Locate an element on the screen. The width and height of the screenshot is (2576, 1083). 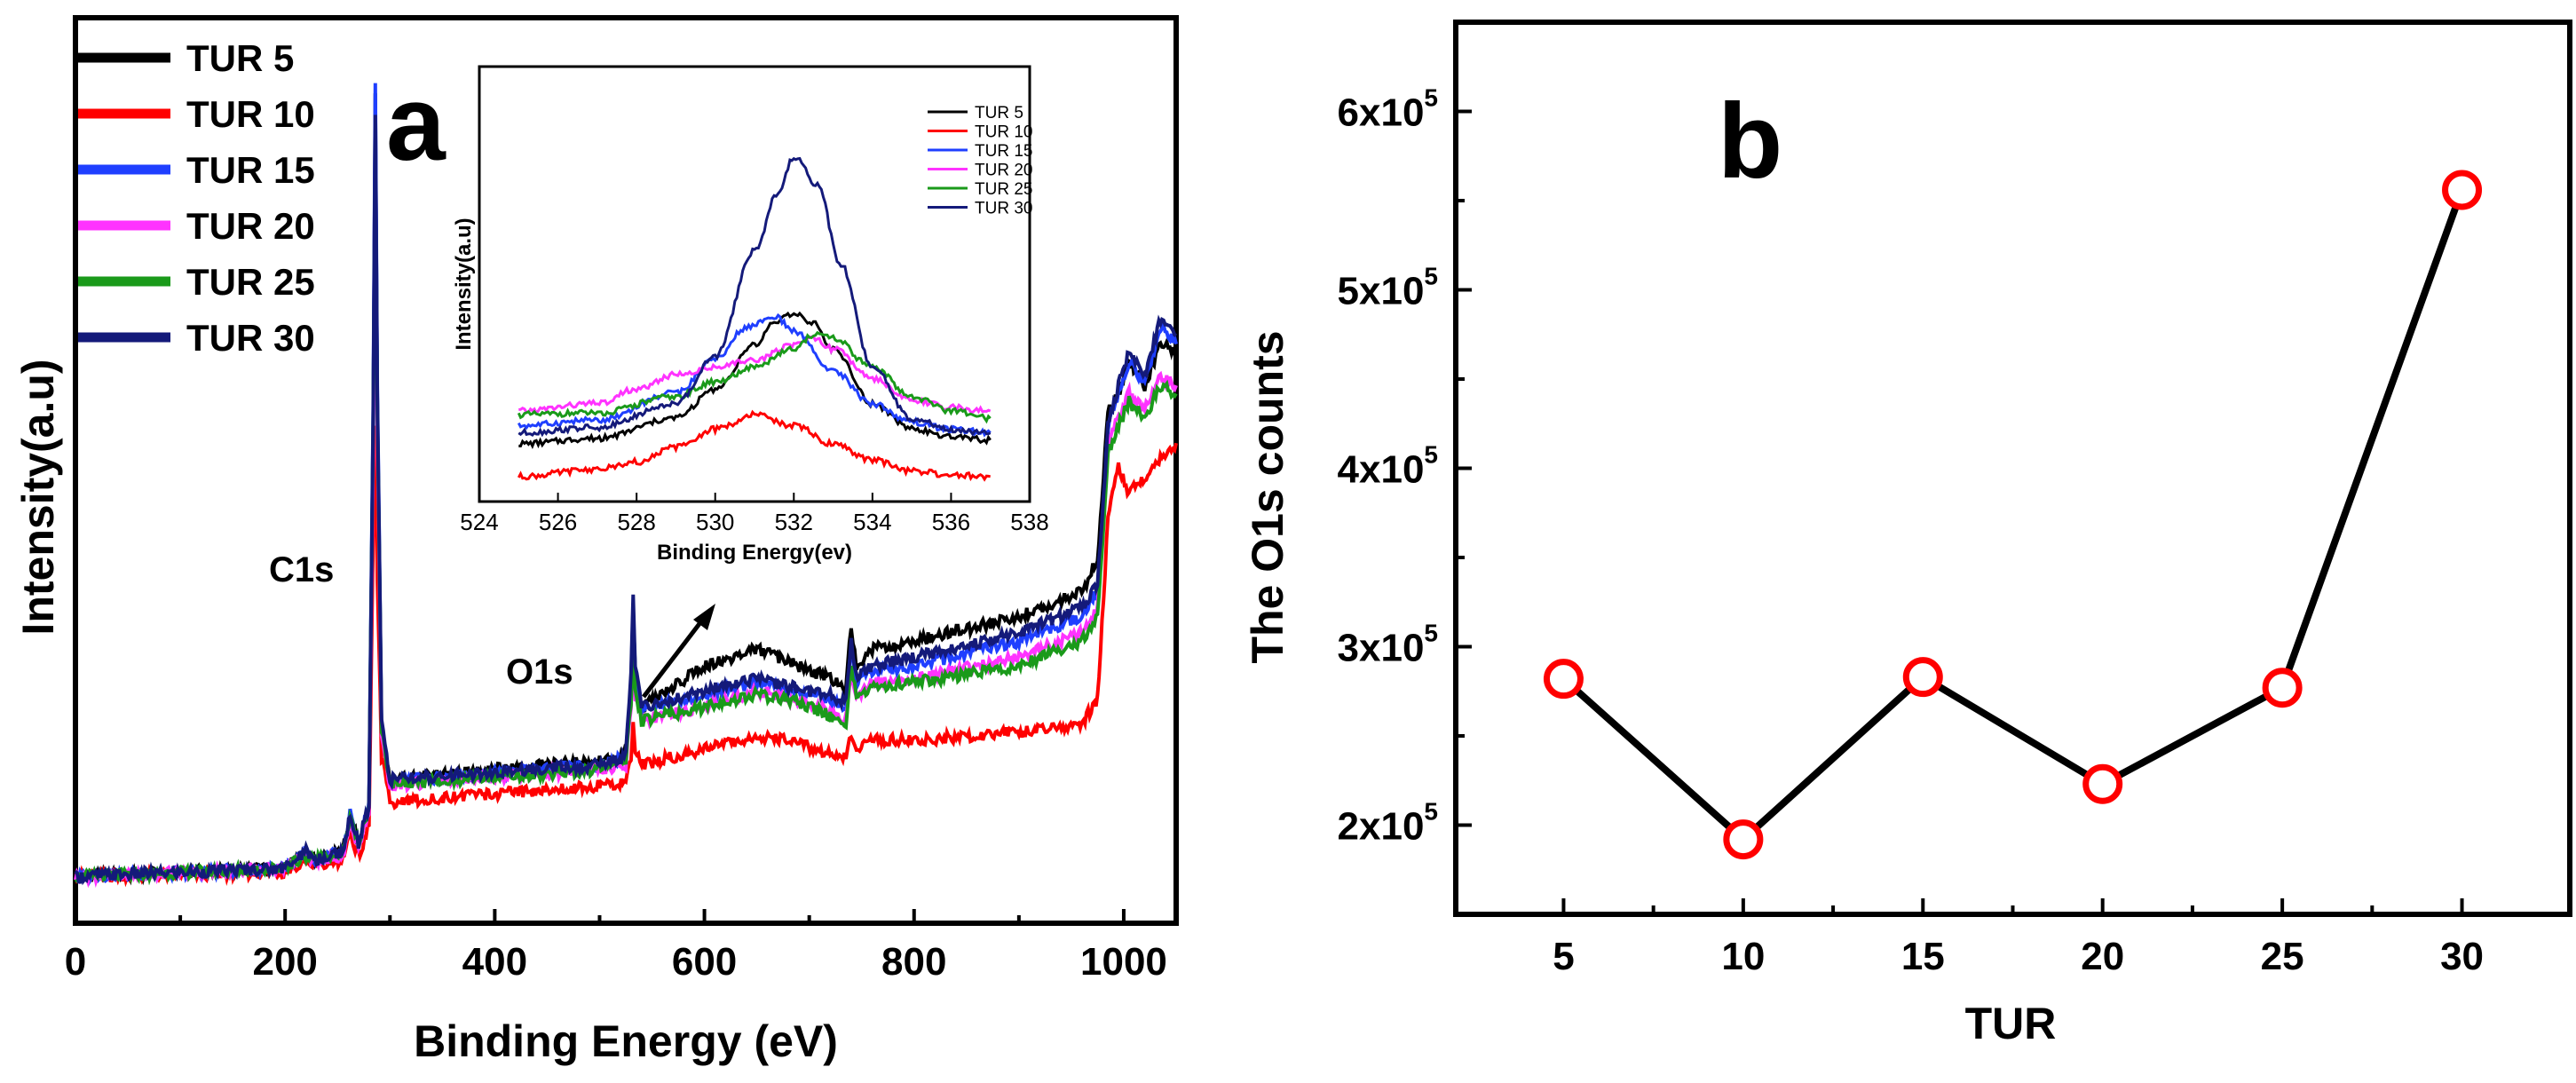
x-tick-label: 15 is located at coordinates (1923, 956).